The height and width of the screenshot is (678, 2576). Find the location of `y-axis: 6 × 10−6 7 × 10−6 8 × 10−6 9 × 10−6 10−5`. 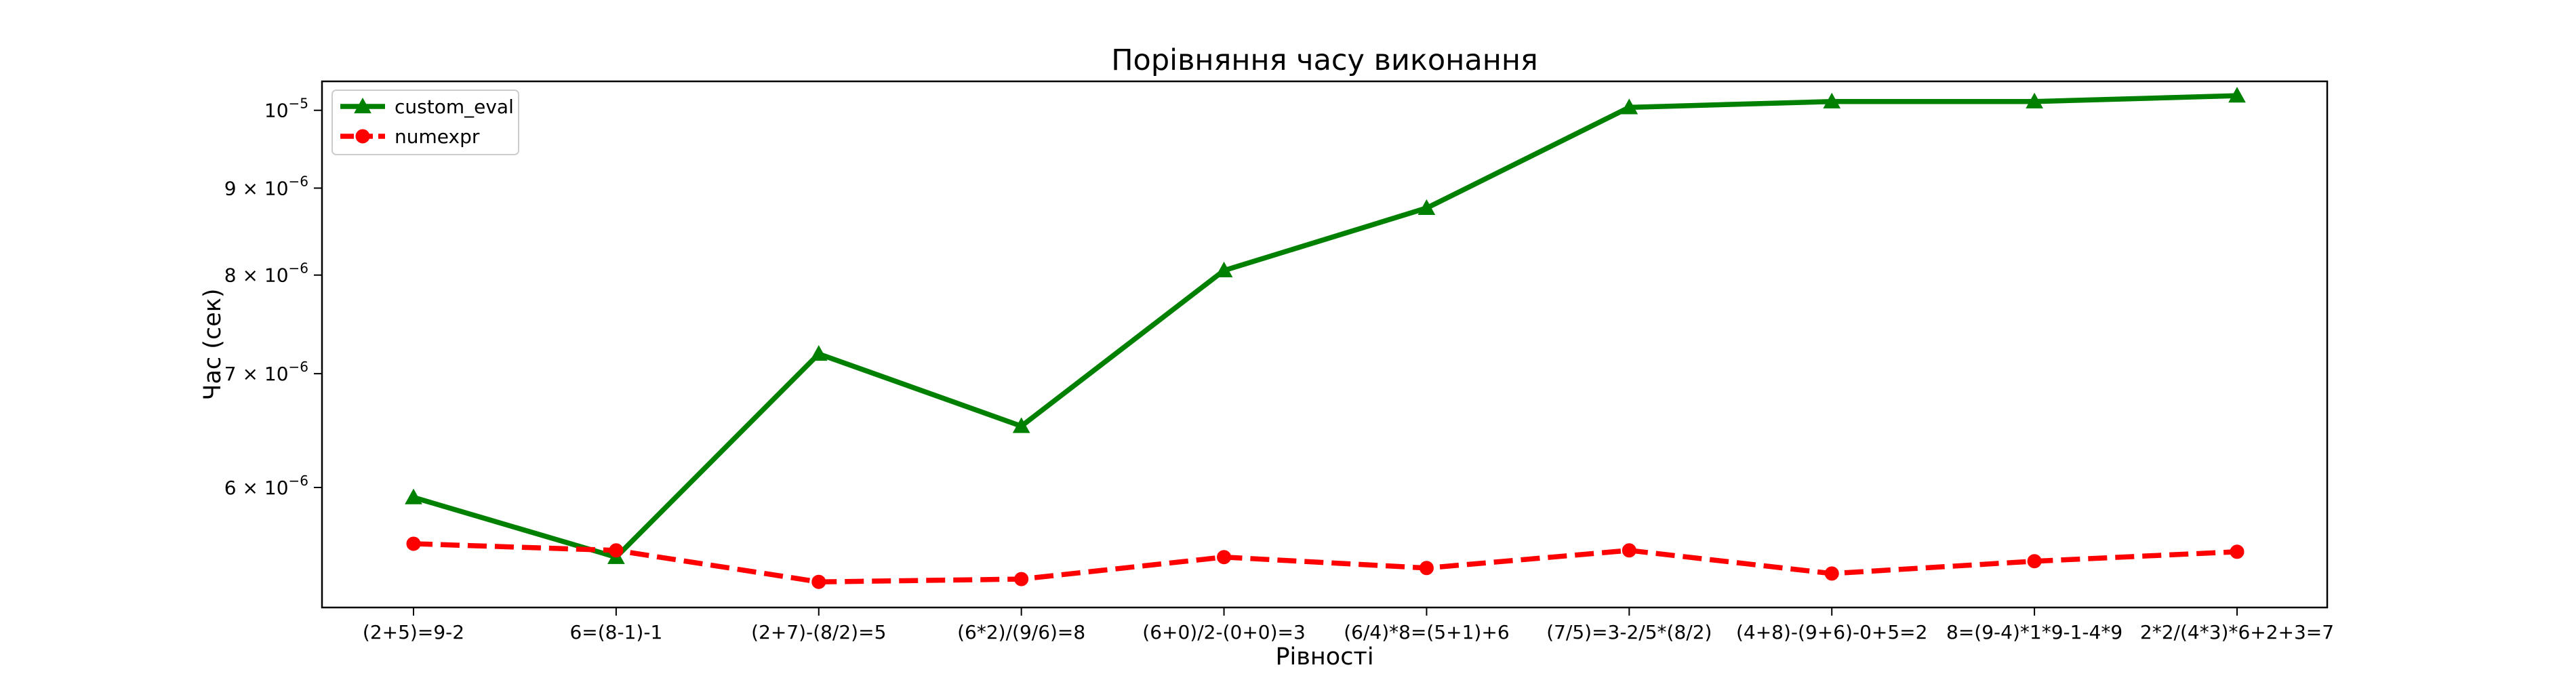

y-axis: 6 × 10−6 7 × 10−6 8 × 10−6 9 × 10−6 10−5 is located at coordinates (273, 297).